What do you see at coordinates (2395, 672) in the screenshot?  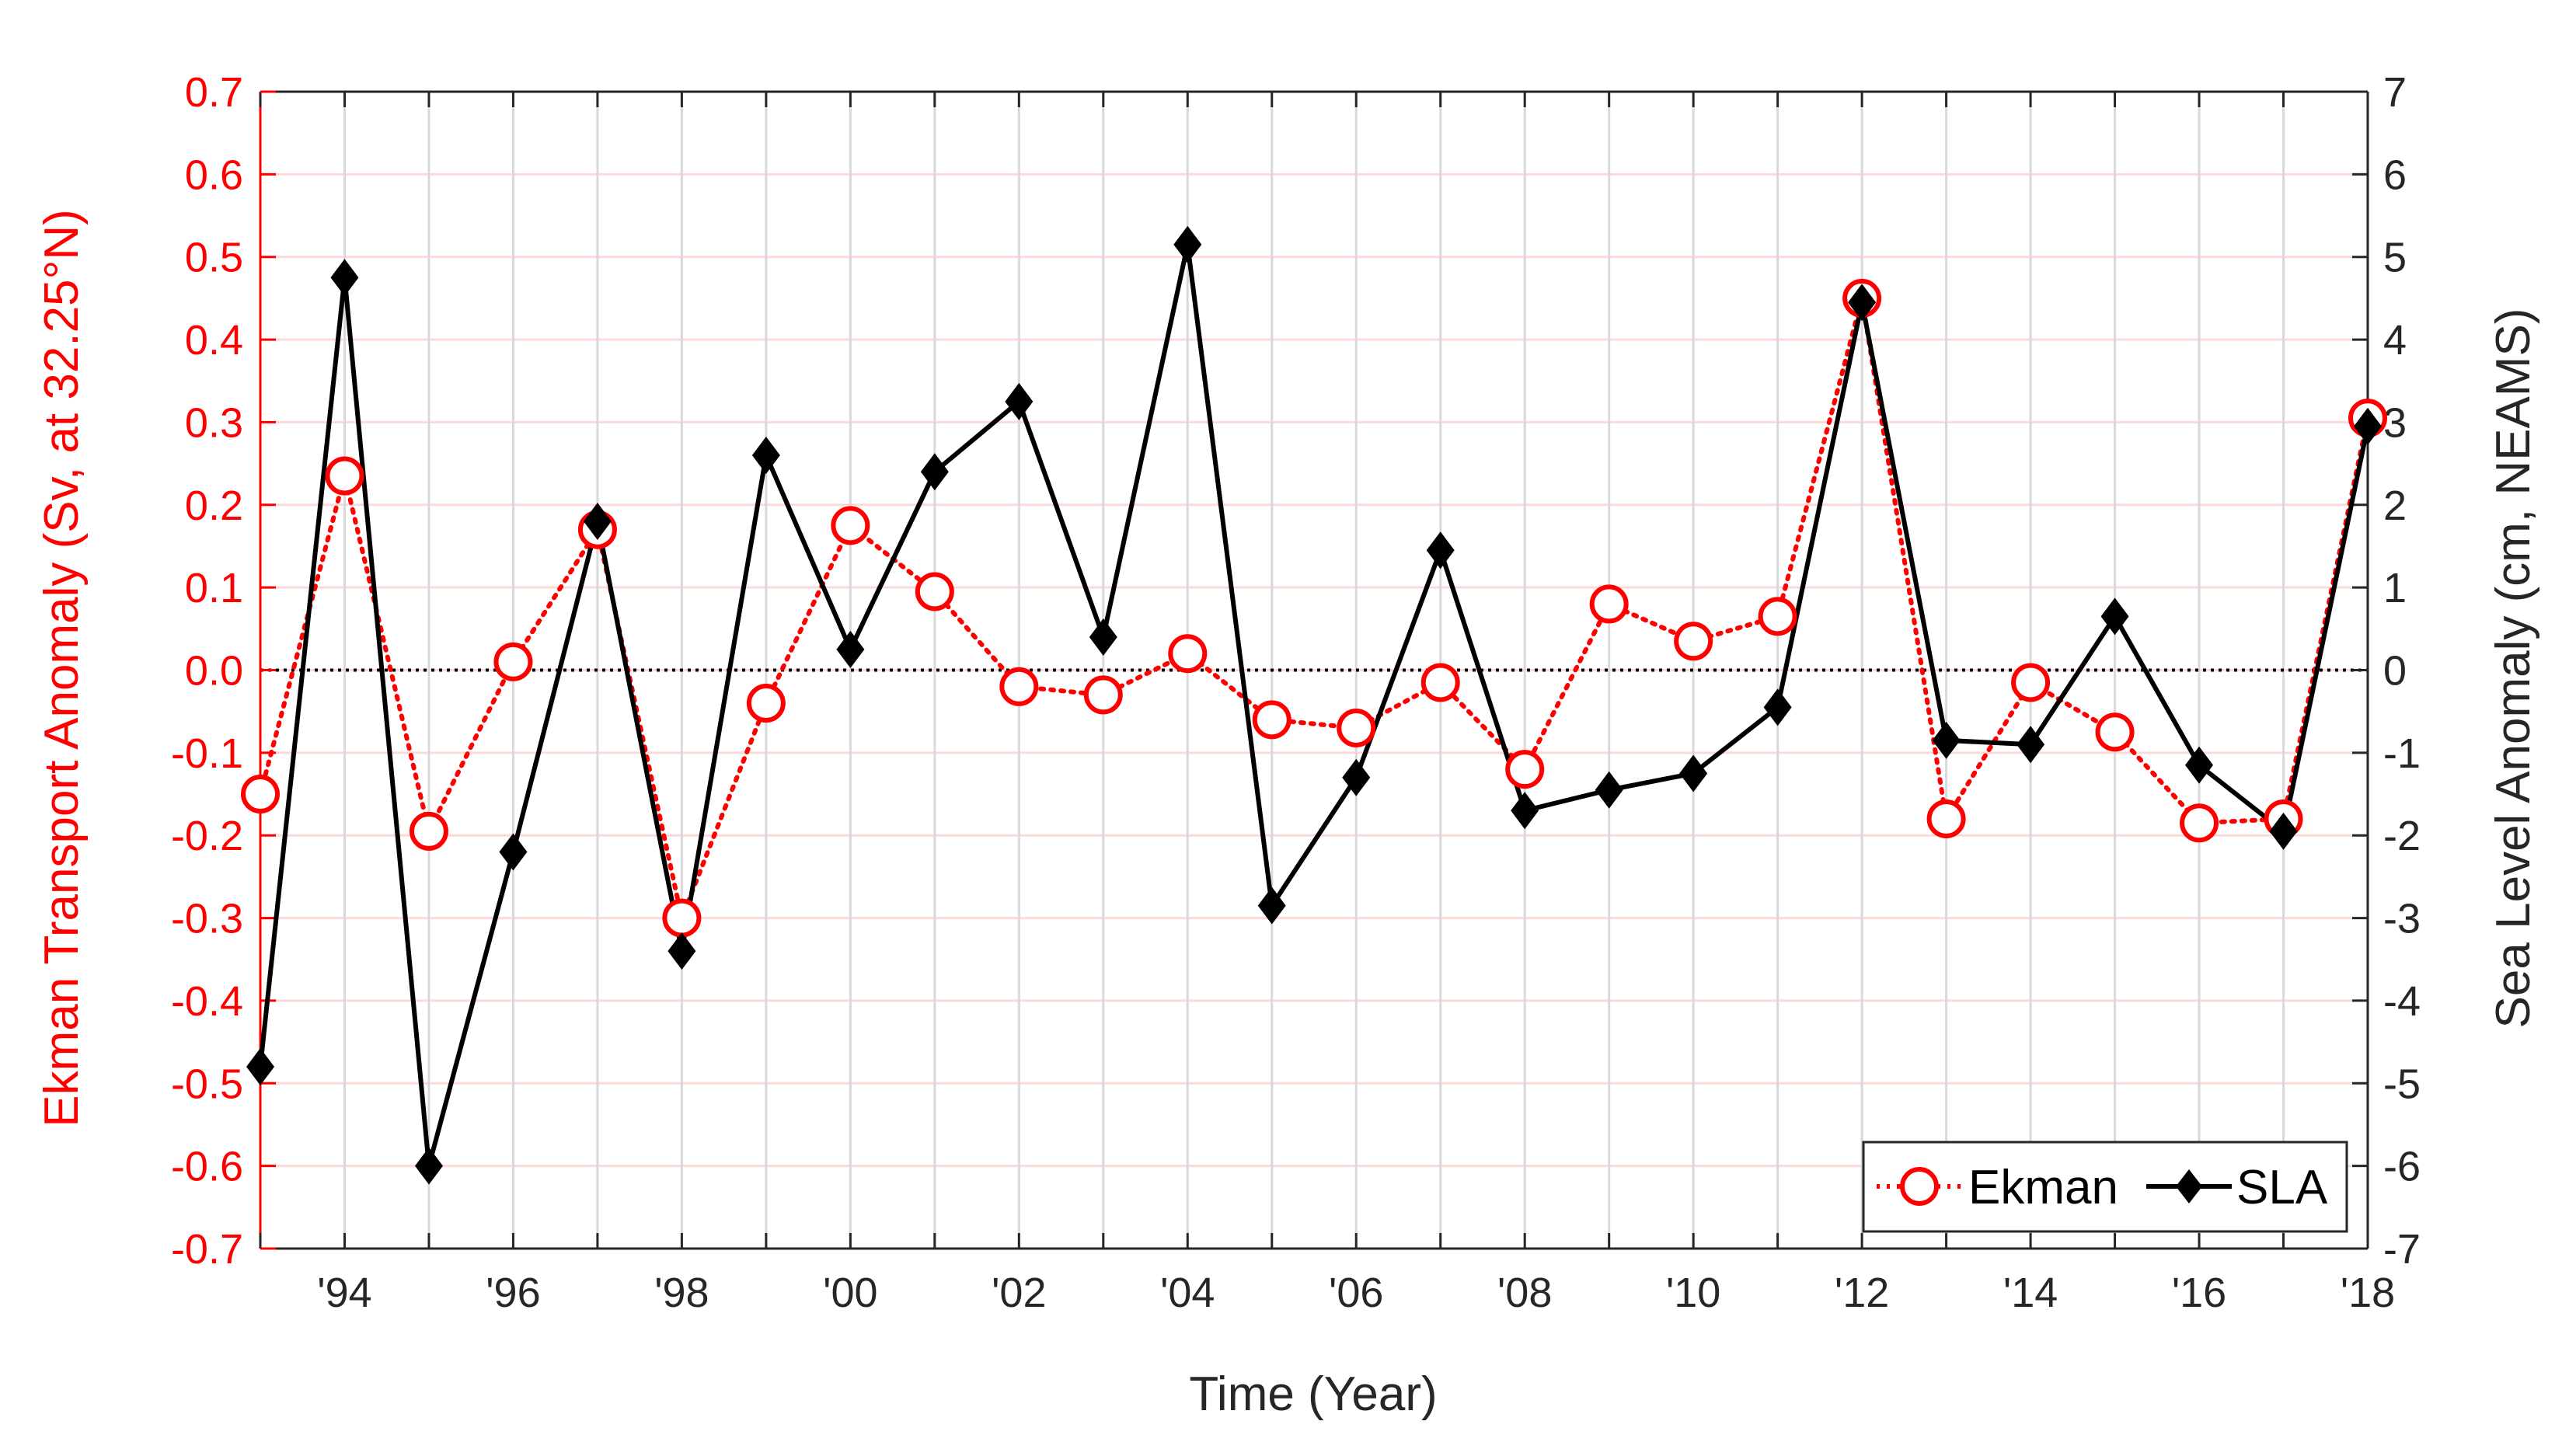 I see `right-y-tick-label: 0` at bounding box center [2395, 672].